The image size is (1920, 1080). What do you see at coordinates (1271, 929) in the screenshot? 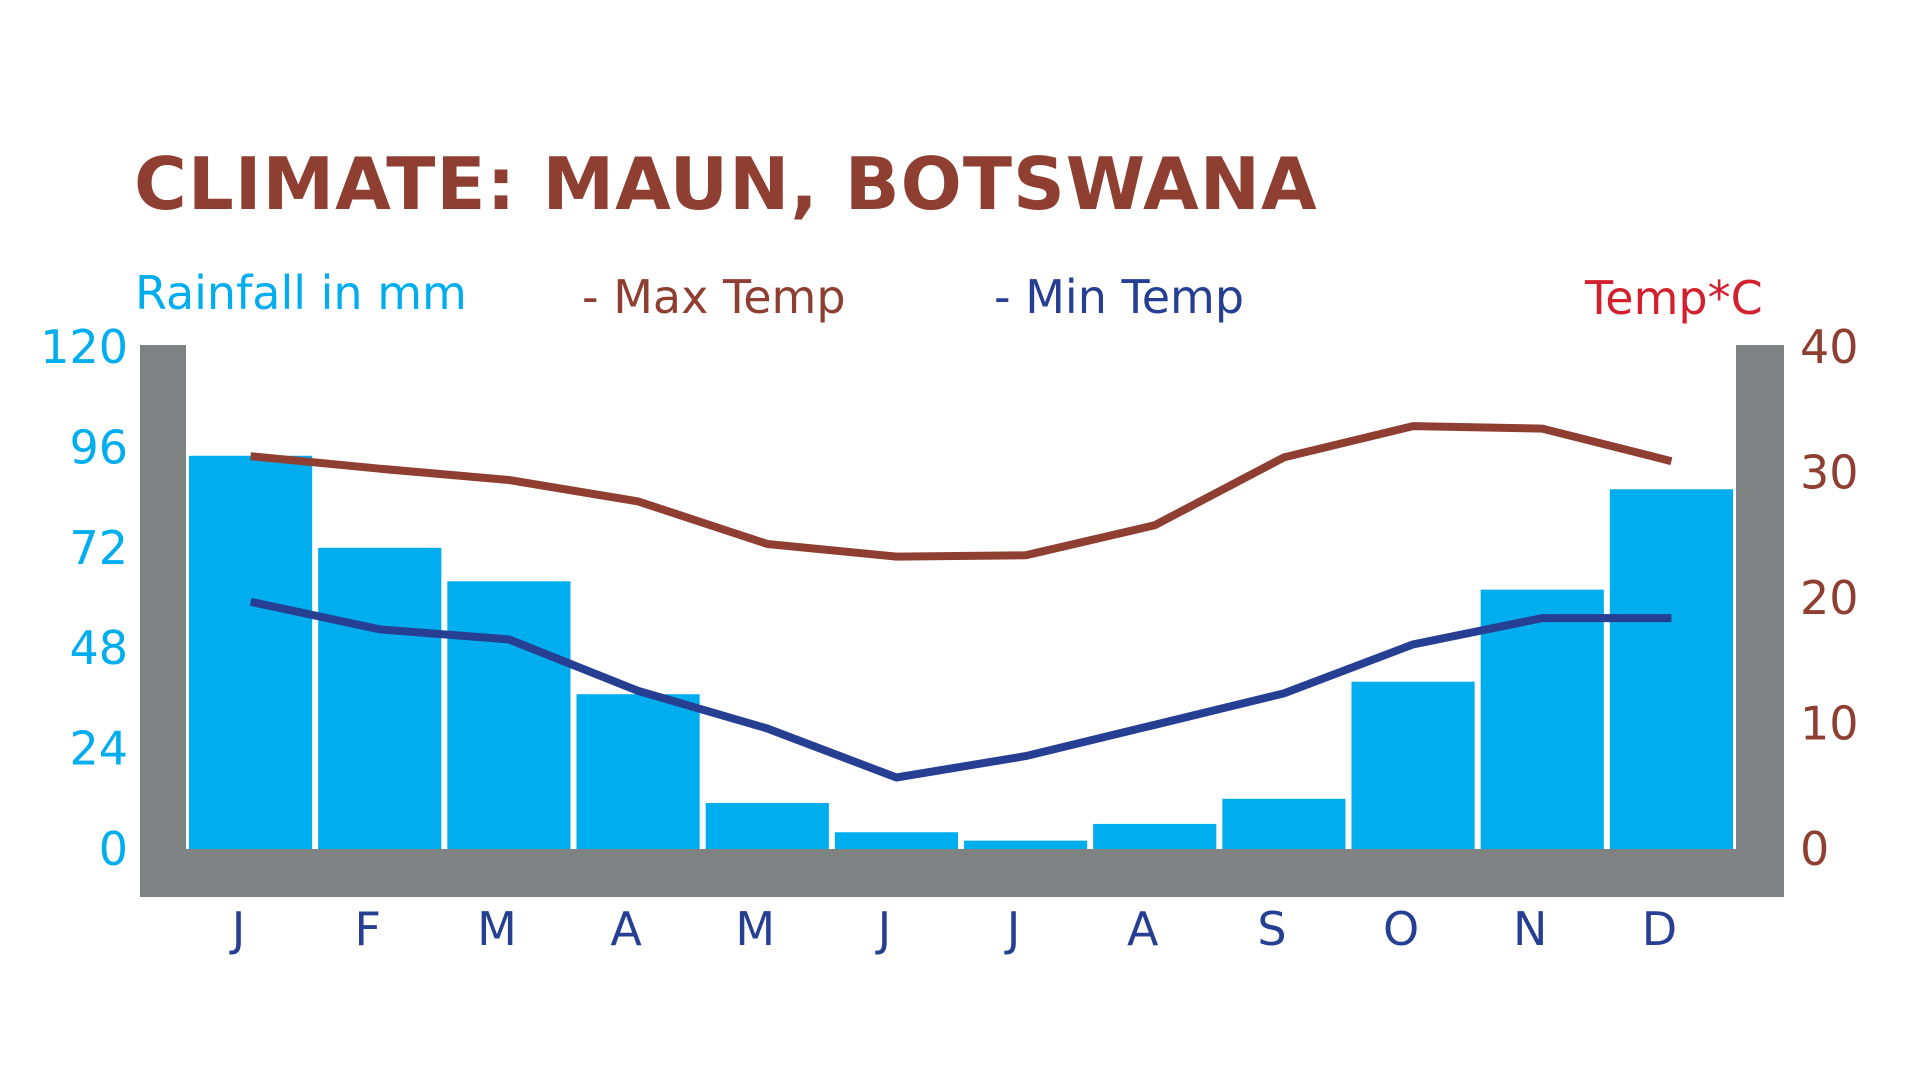
I see `month-label: S` at bounding box center [1271, 929].